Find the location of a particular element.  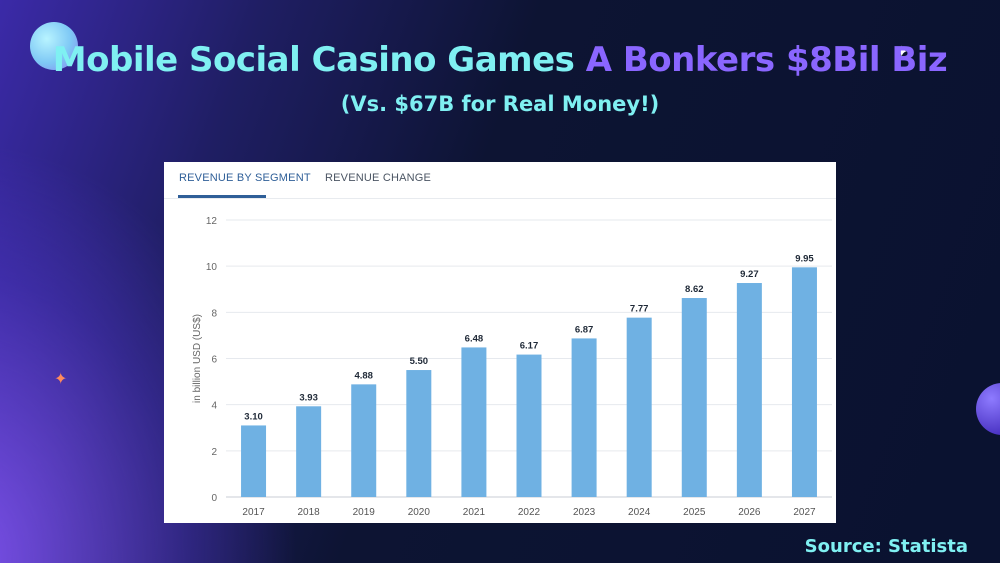

x-tick-label: 2024 is located at coordinates (639, 512).